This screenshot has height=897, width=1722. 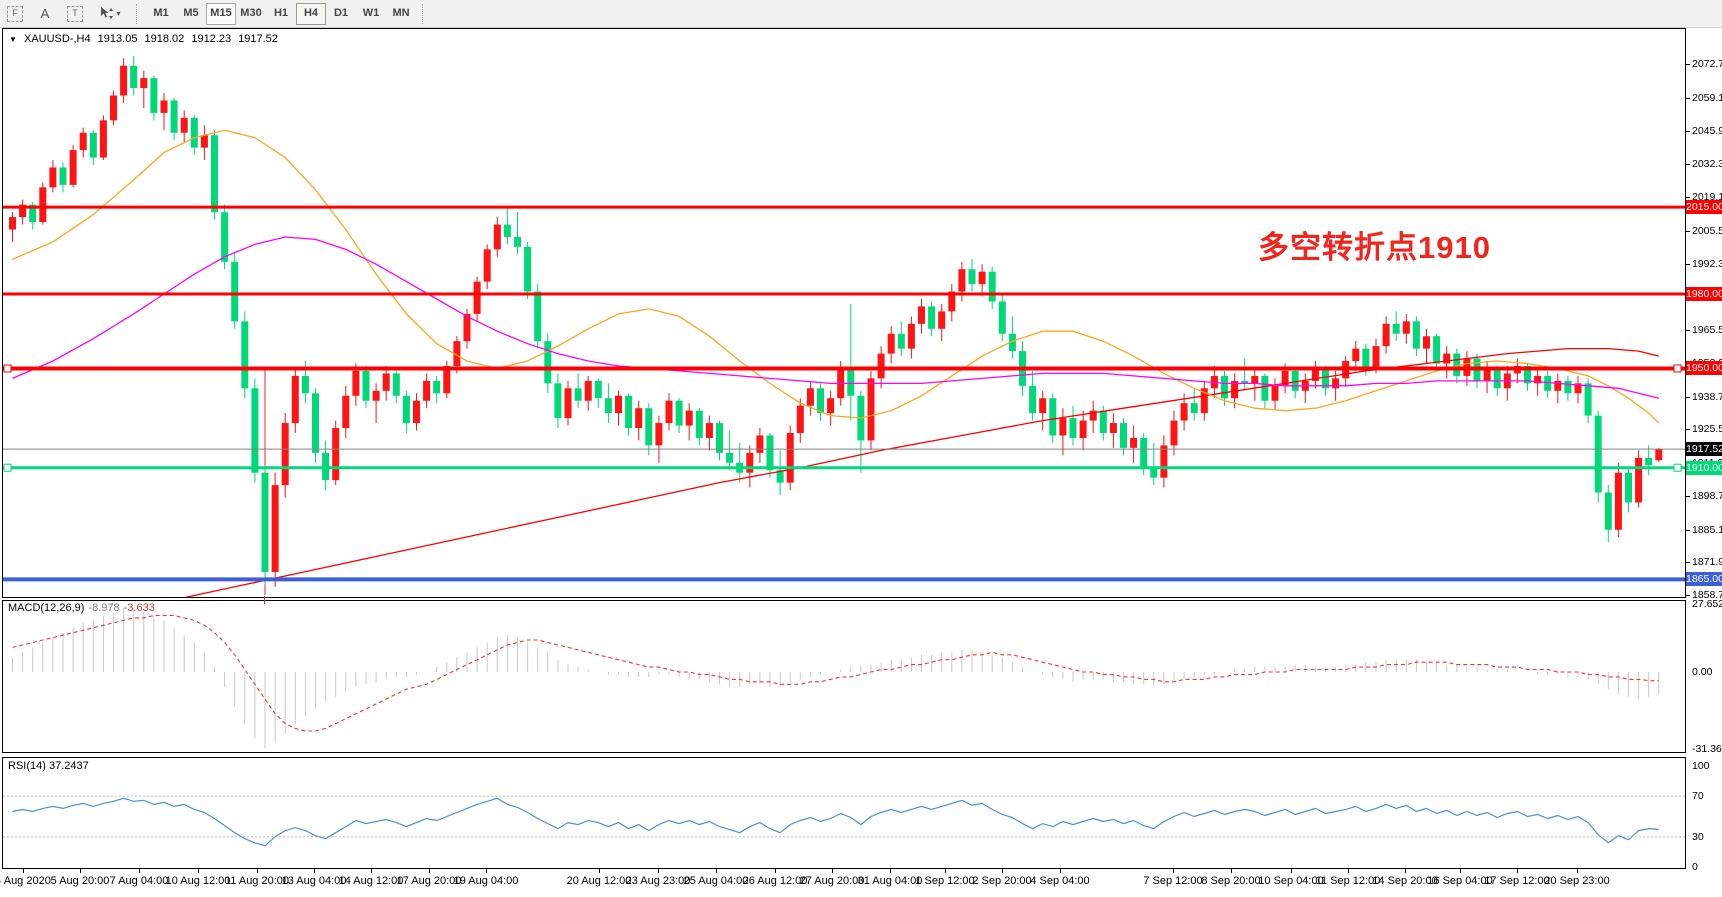 I want to click on date-tick-label: 5 Aug 20:00, so click(x=80, y=881).